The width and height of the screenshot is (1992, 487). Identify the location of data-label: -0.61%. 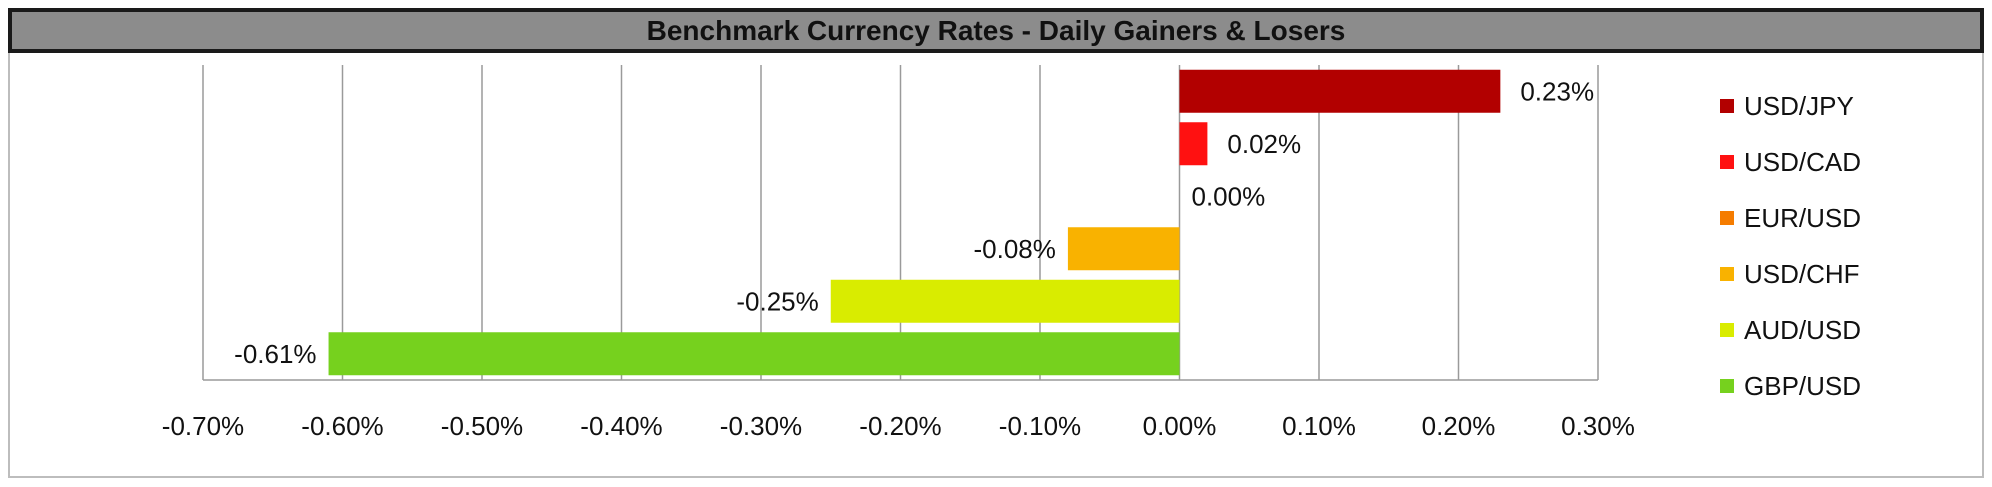
(275, 354).